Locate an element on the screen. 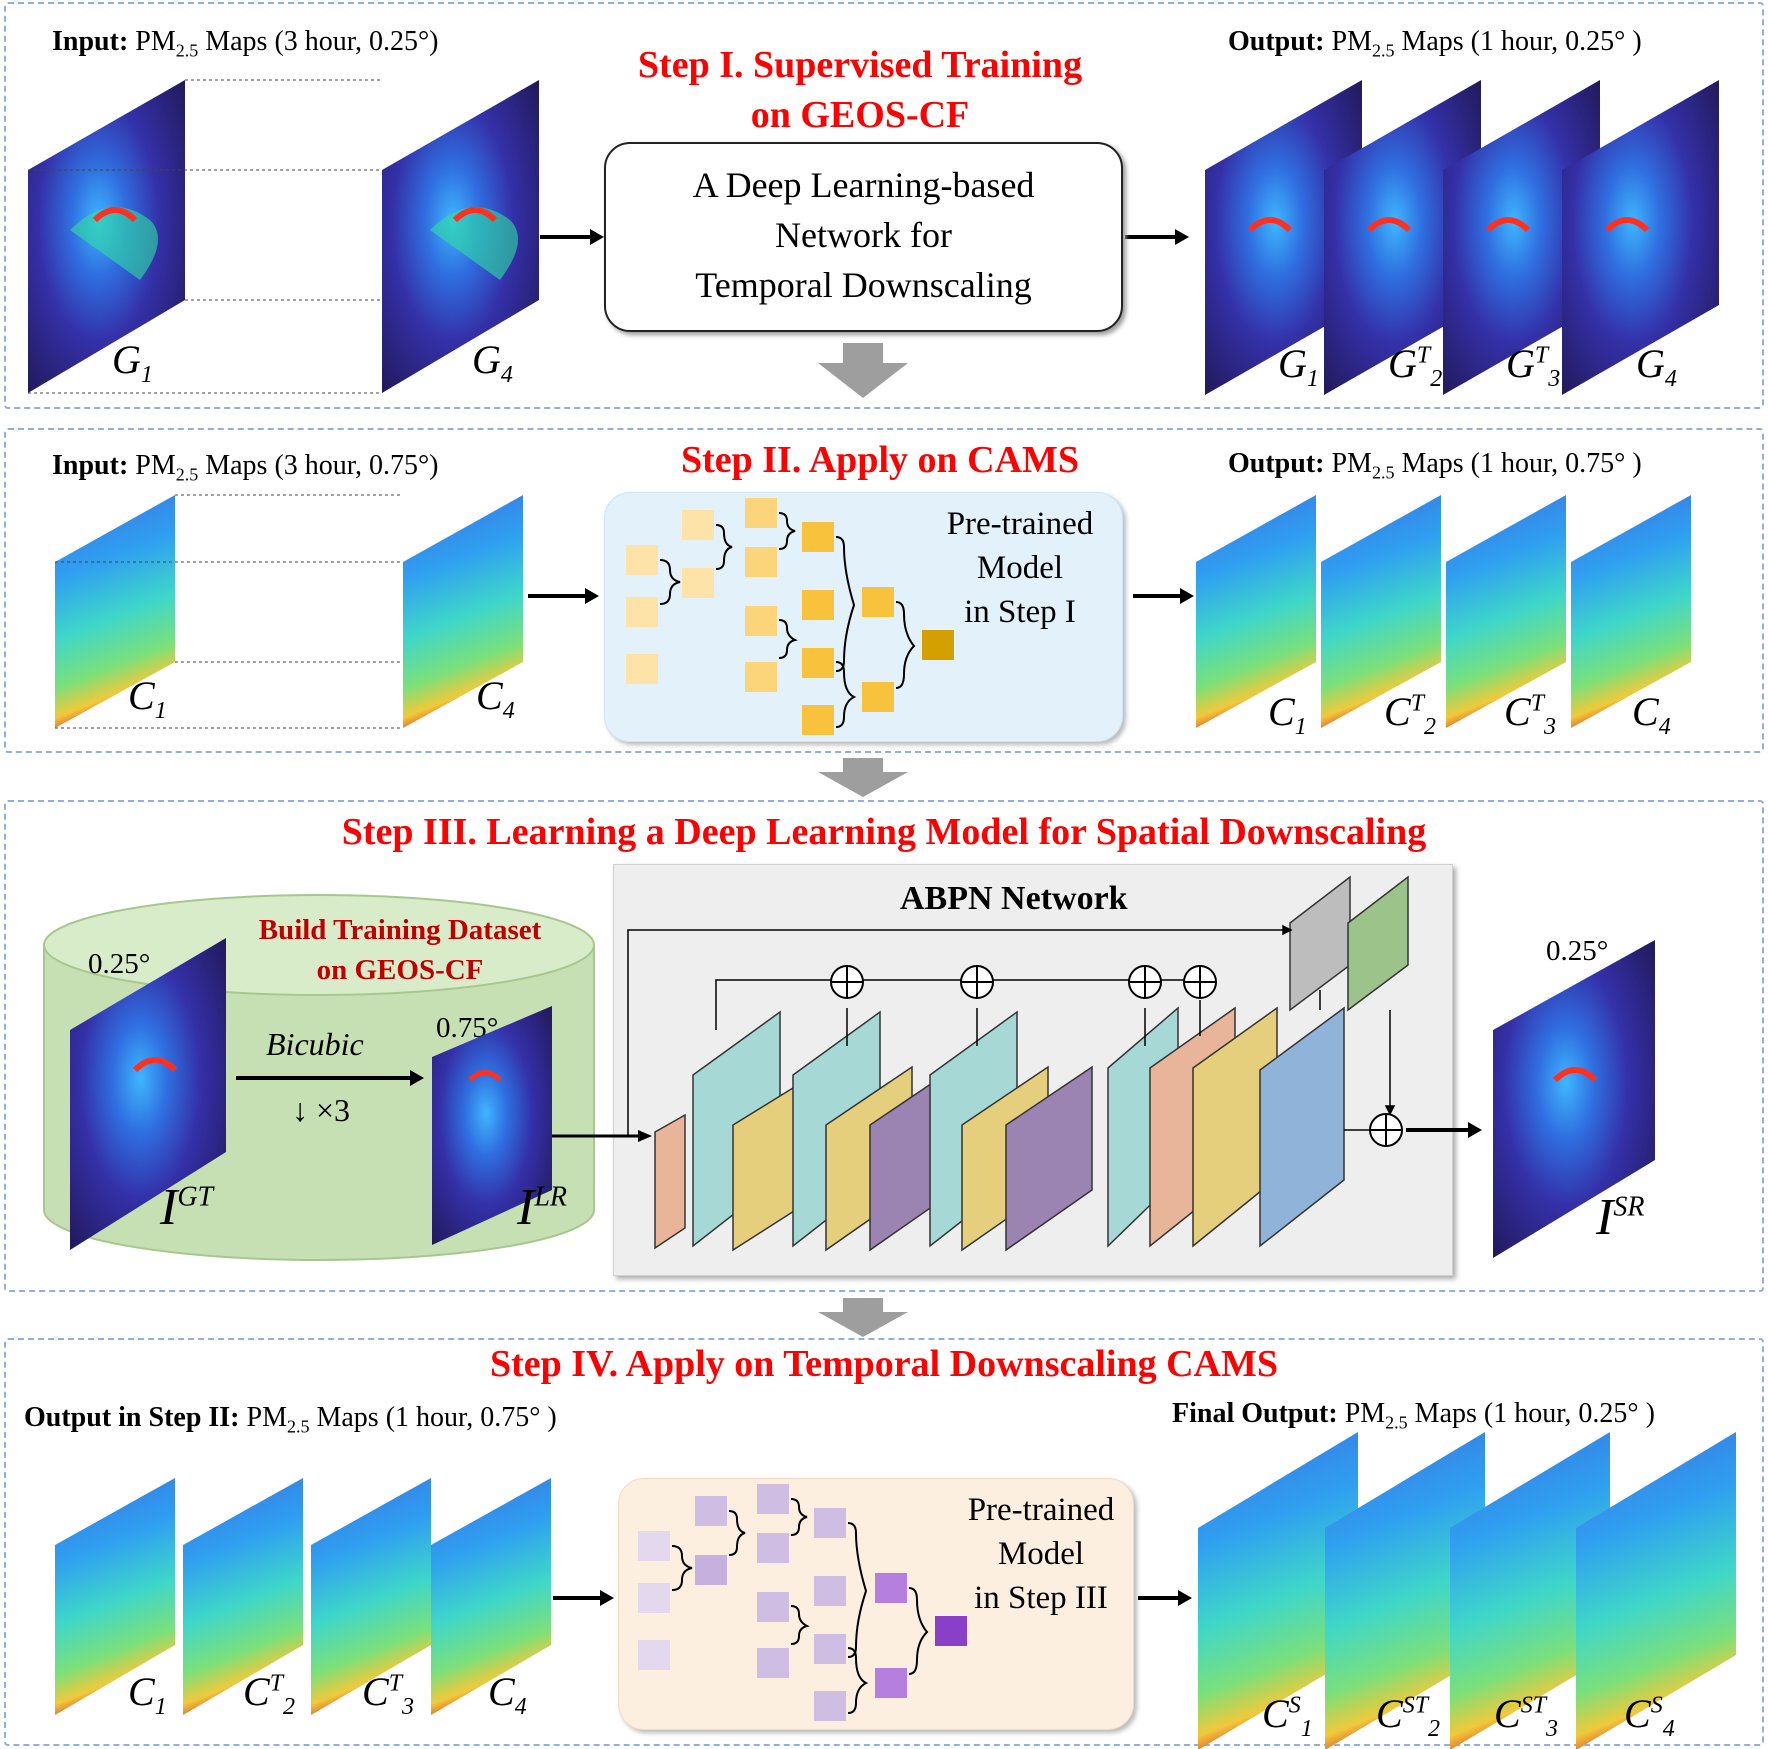  step4-model-text: Pre-trained Model in Step III is located at coordinates (1041, 1554).